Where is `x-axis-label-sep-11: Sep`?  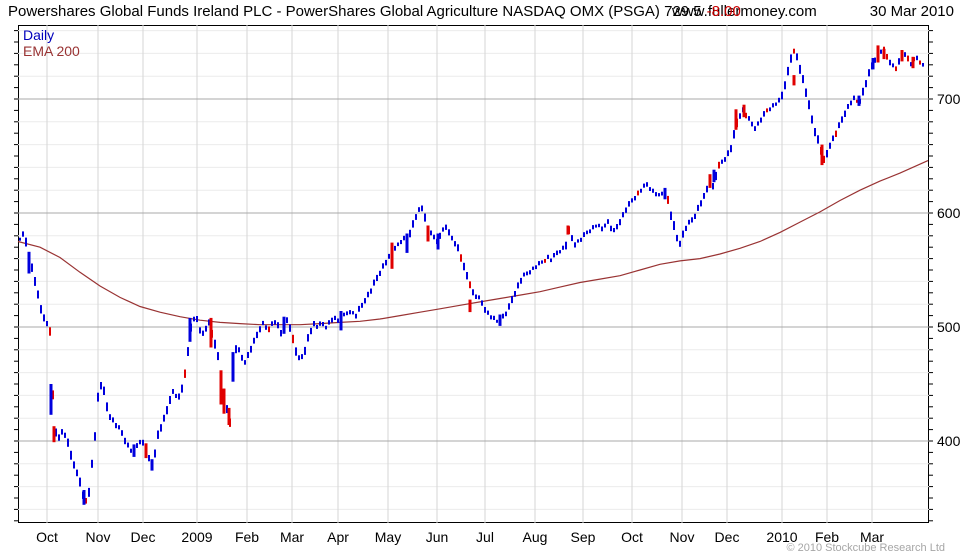
x-axis-label-sep-11: Sep is located at coordinates (583, 537).